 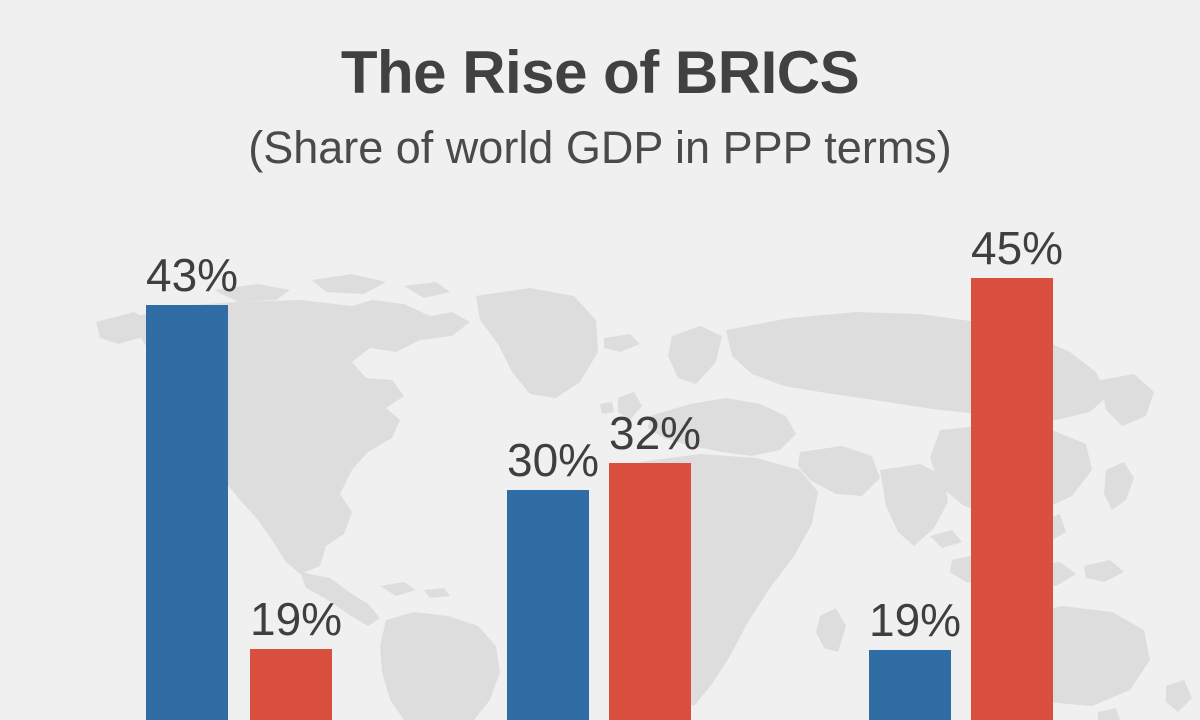 I want to click on bar-value-label-blue-group3: 19%, so click(x=915, y=620).